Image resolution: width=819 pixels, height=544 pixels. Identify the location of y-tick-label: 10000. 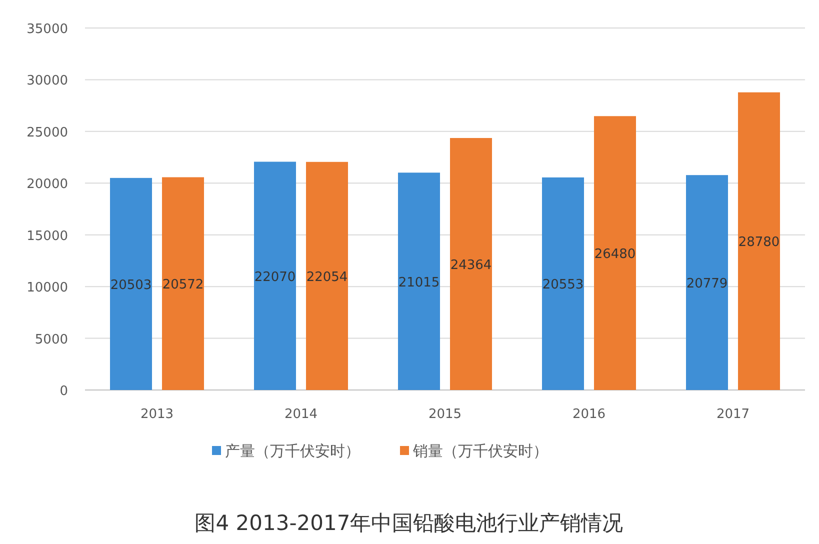
(47, 288).